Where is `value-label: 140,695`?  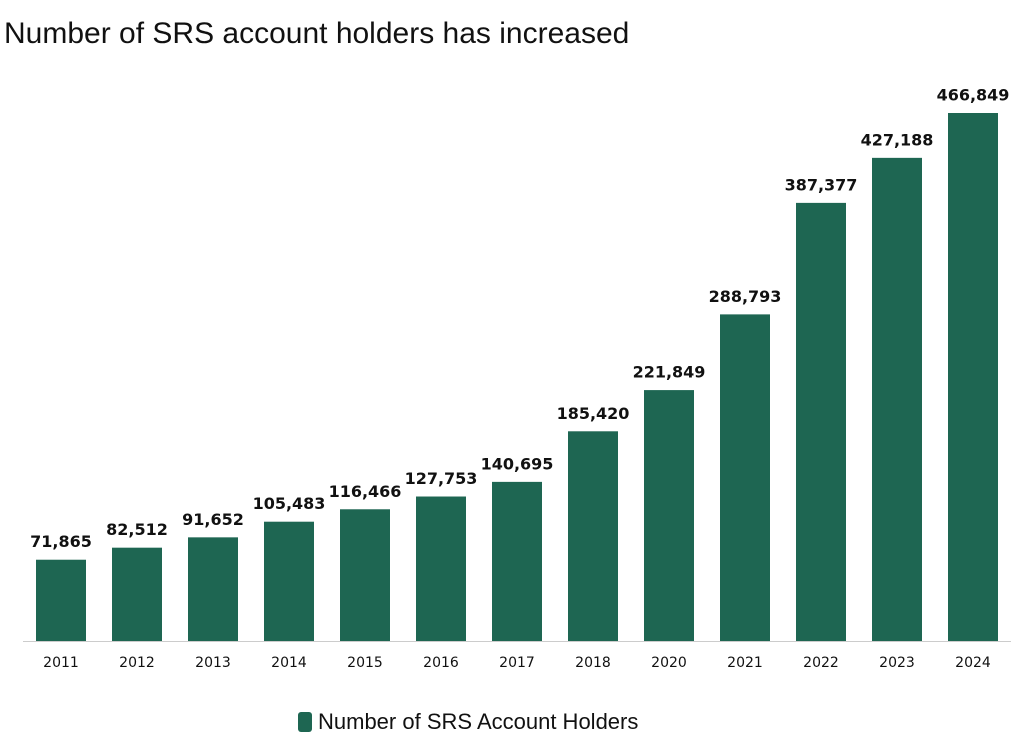 value-label: 140,695 is located at coordinates (517, 463).